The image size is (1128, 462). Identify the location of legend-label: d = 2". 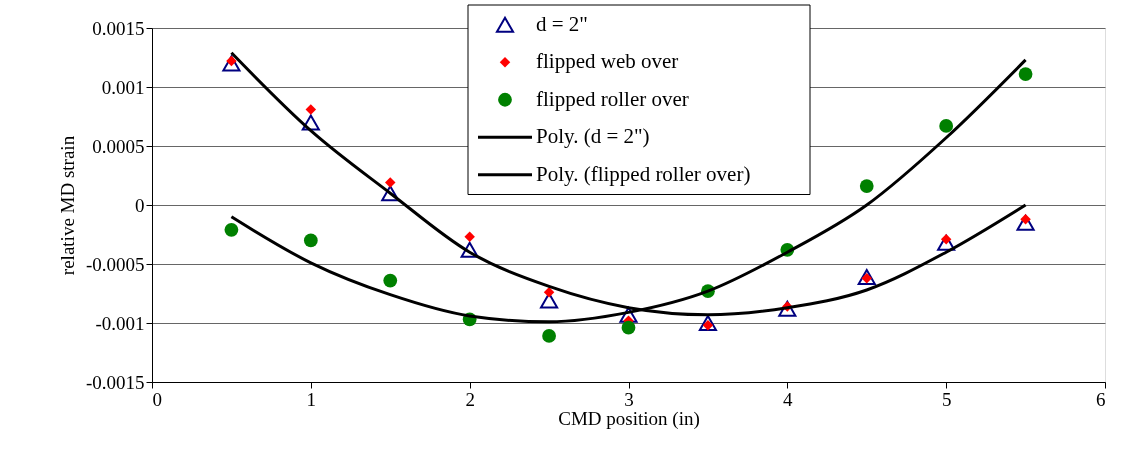
(562, 23).